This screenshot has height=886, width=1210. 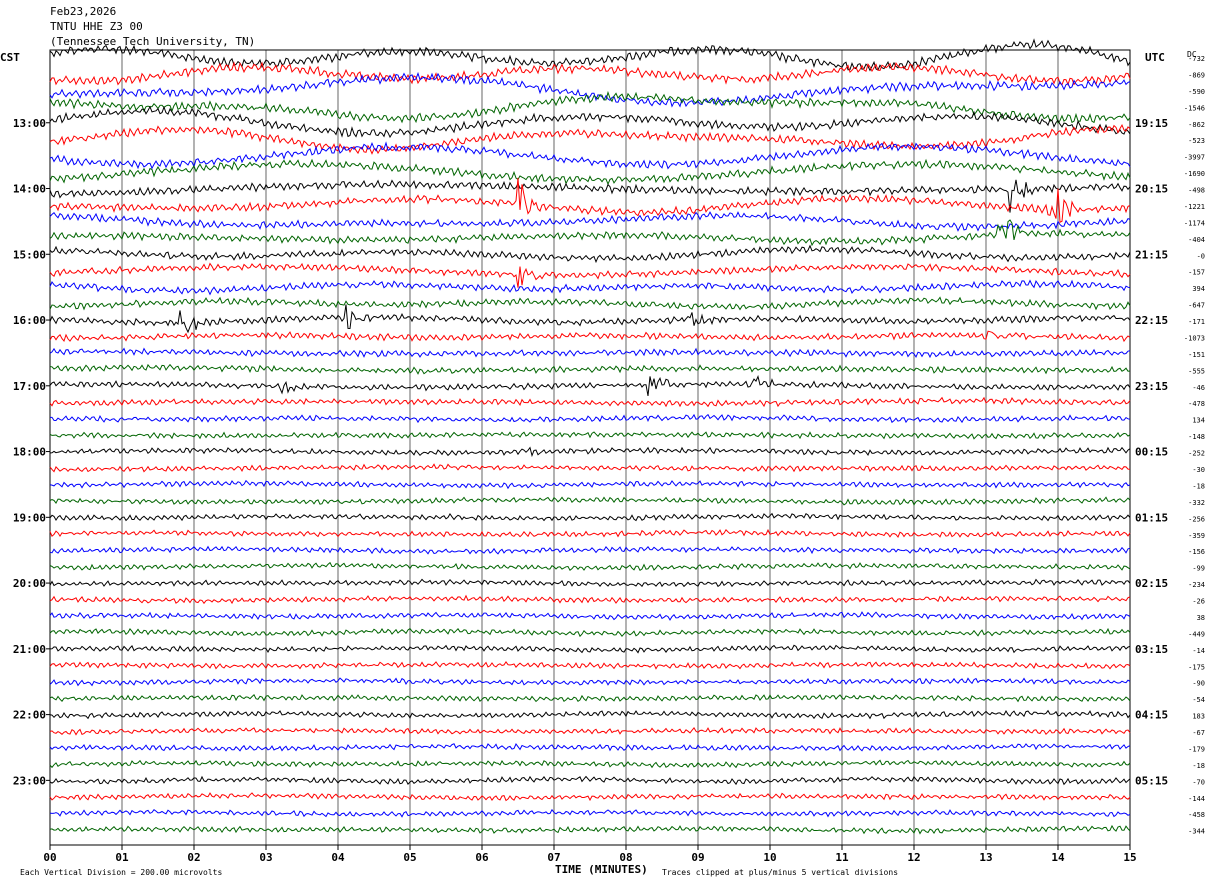 What do you see at coordinates (842, 857) in the screenshot?
I see `x-tick-label: 11` at bounding box center [842, 857].